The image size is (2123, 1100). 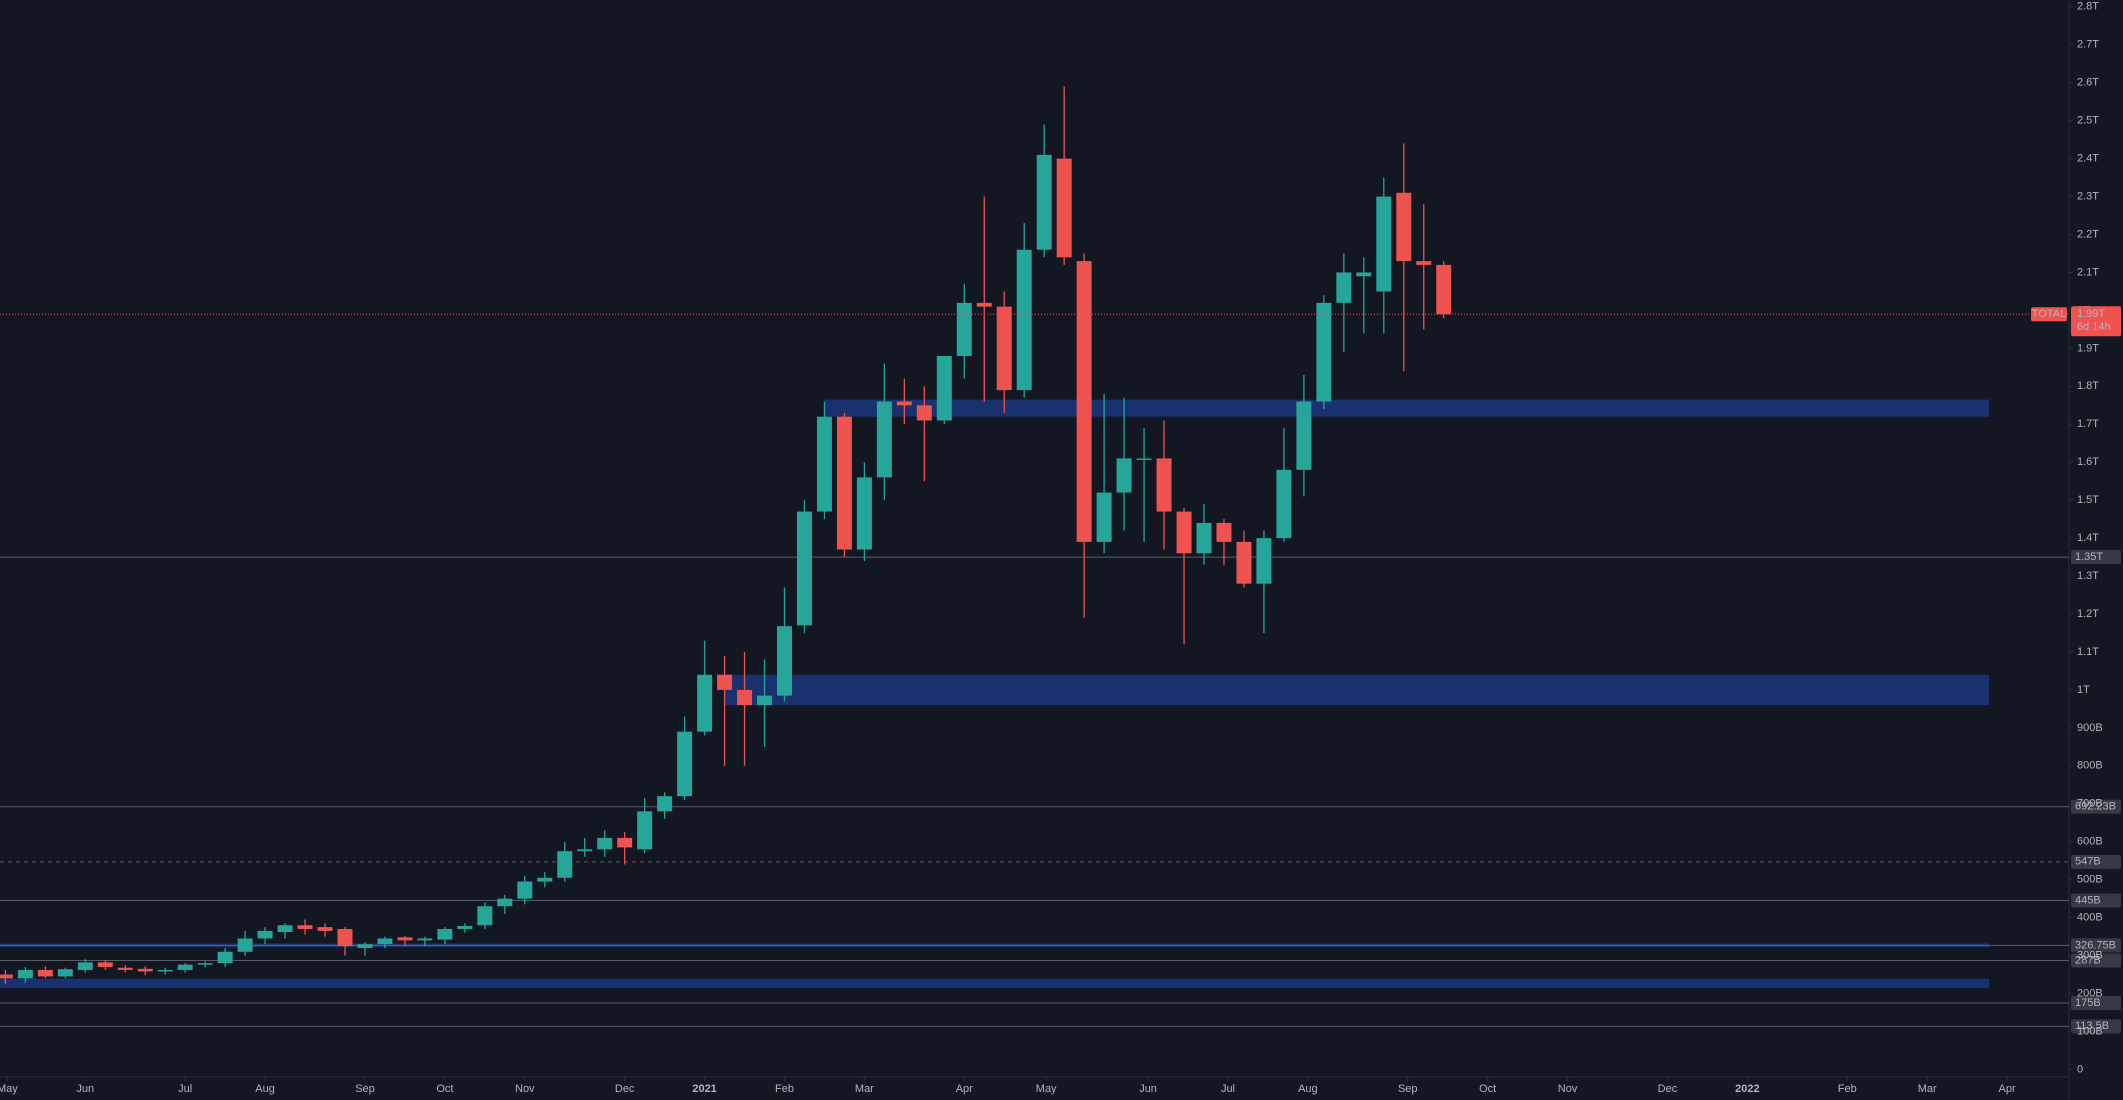 I want to click on y-tick-label: 1.5T, so click(x=2088, y=500).